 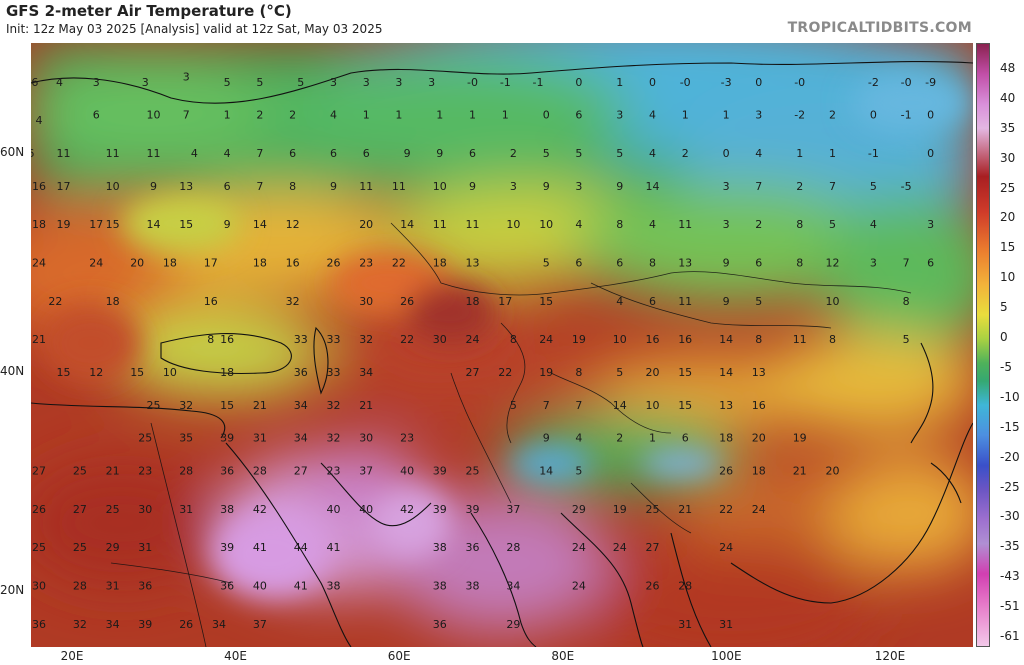 I want to click on temperature-value: 21, so click(x=39, y=339).